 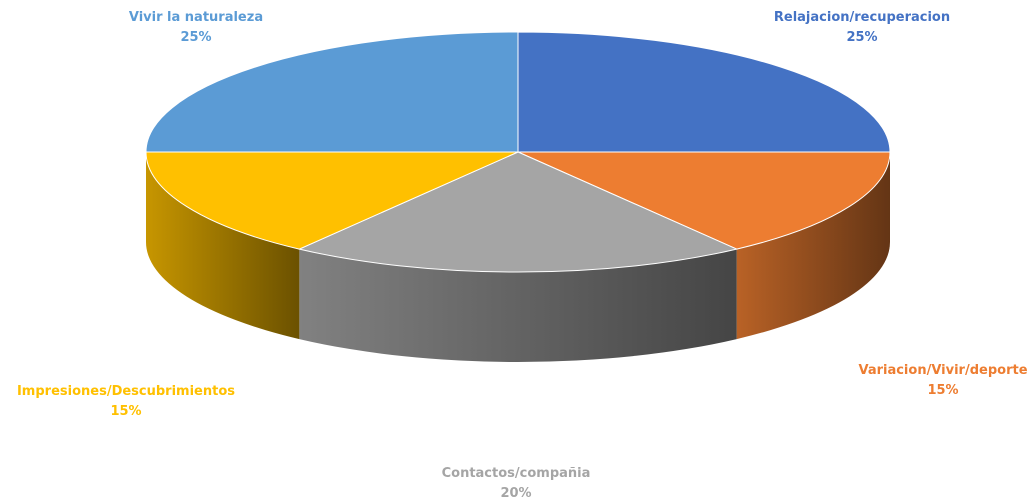 What do you see at coordinates (126, 391) in the screenshot?
I see `slice-label: Impresiones/Descubrimientos` at bounding box center [126, 391].